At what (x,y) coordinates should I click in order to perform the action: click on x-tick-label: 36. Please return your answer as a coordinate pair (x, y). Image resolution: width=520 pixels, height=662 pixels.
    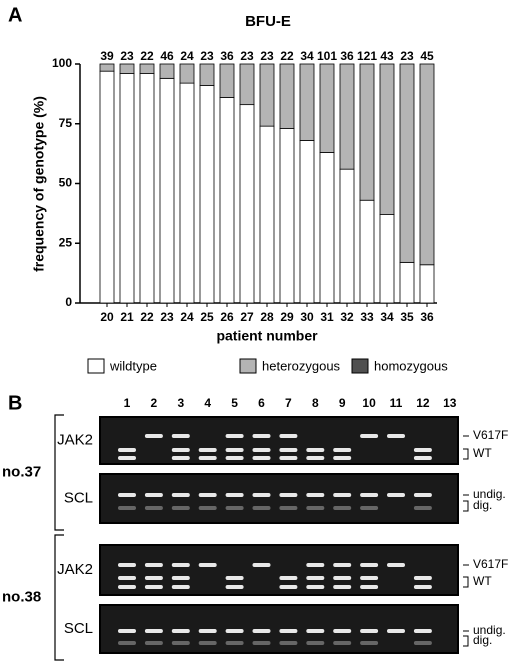
    Looking at the image, I should click on (427, 317).